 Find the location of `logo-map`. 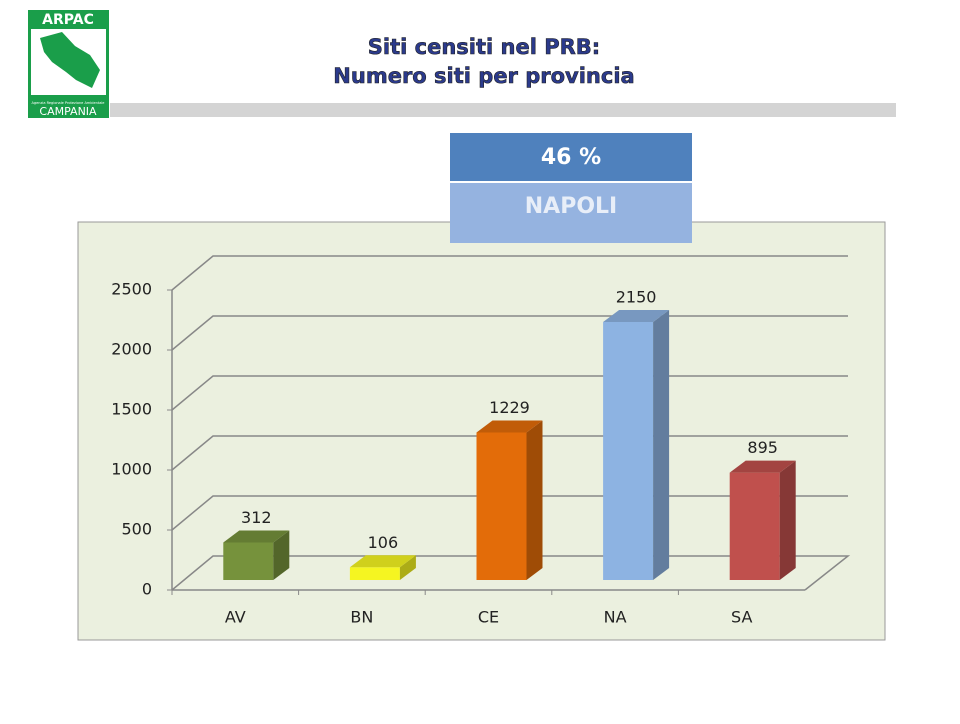

logo-map is located at coordinates (70, 60).